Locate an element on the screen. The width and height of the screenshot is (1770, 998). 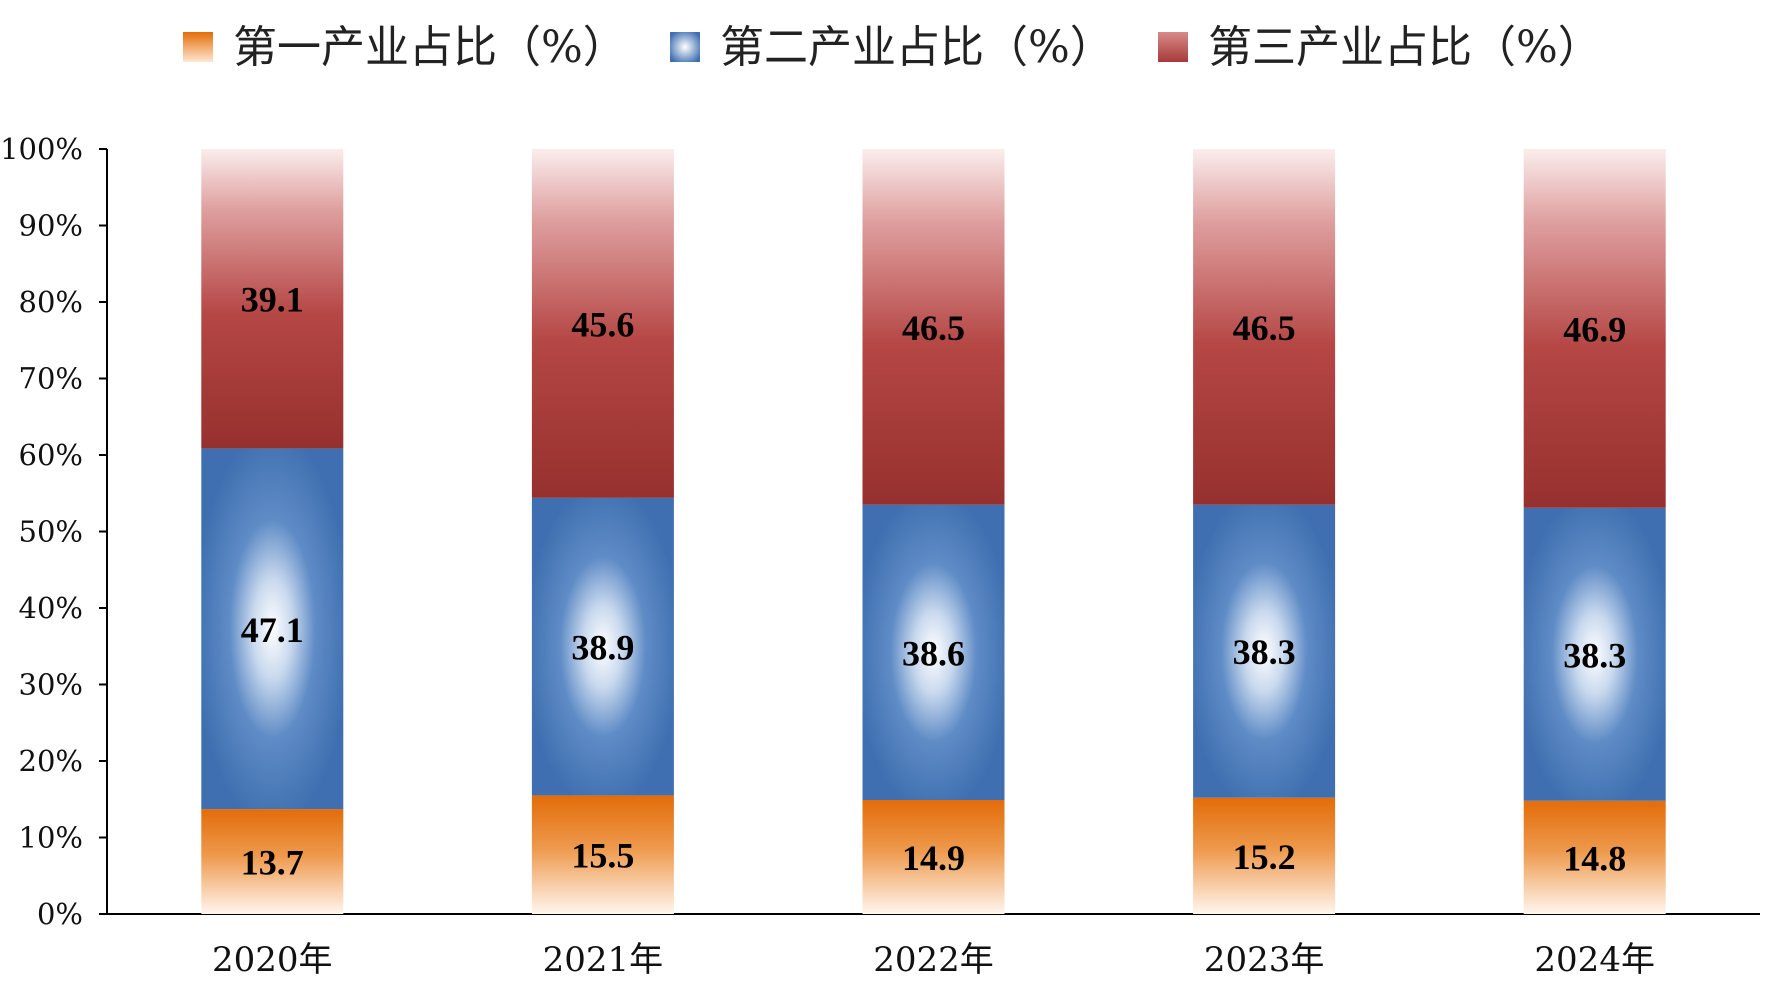
y-tick-label: 60% is located at coordinates (51, 455).